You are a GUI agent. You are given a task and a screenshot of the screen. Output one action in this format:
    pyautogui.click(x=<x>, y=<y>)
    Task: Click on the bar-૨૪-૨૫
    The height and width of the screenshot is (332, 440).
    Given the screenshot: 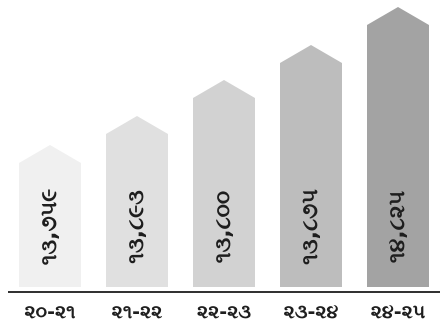 What is the action you would take?
    pyautogui.click(x=398, y=147)
    